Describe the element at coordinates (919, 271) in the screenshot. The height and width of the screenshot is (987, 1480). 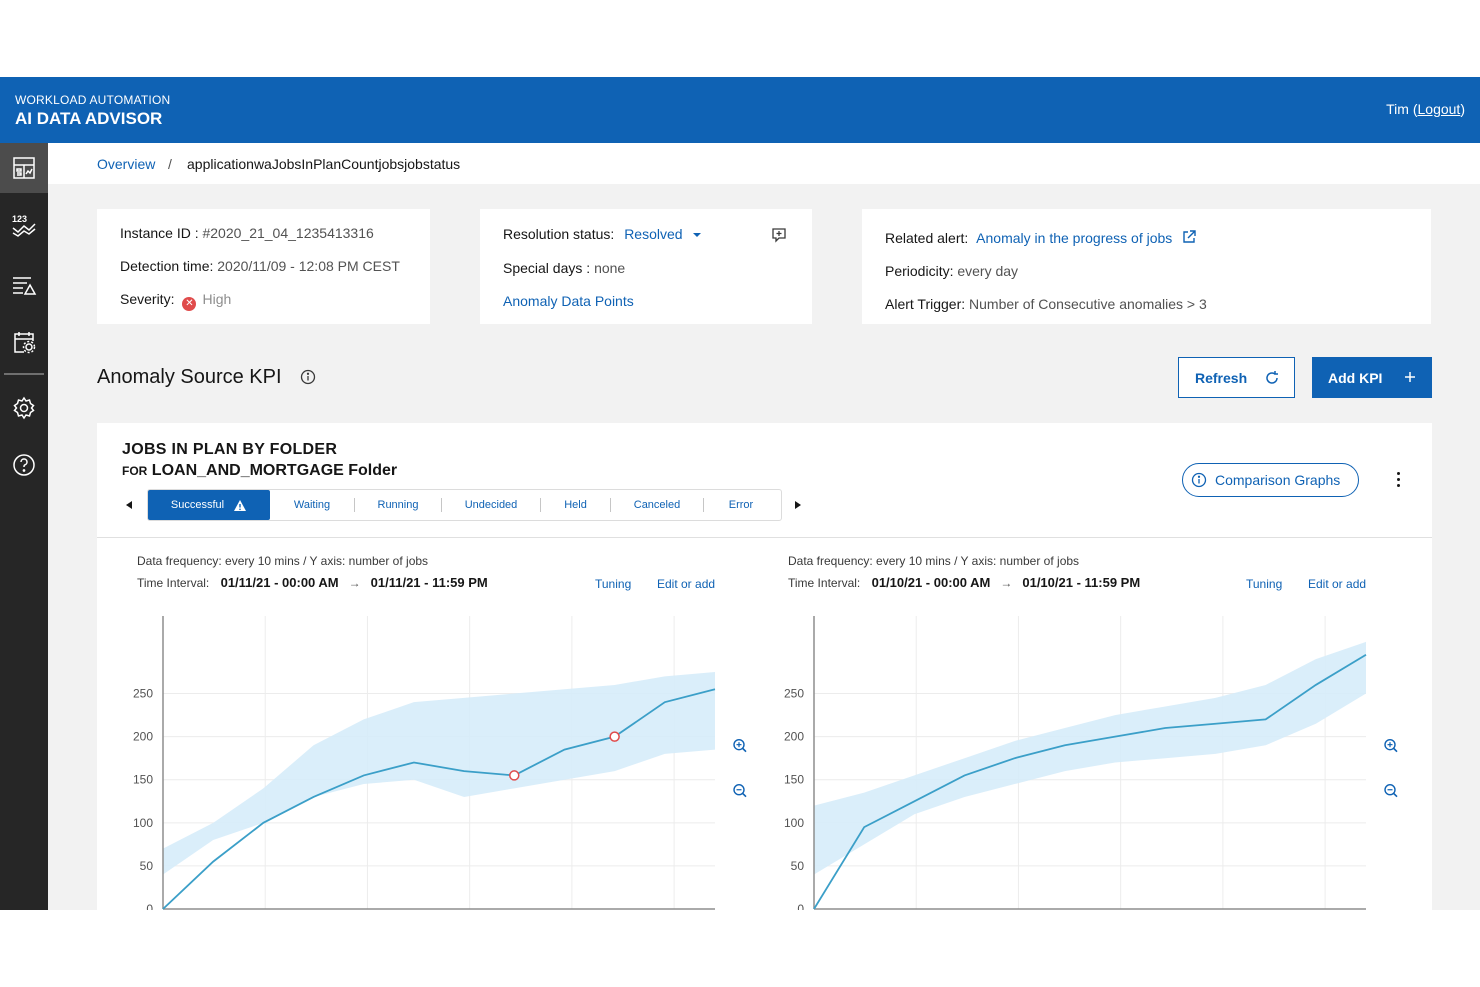
I see `periodicity-label: Periodicity:` at that location.